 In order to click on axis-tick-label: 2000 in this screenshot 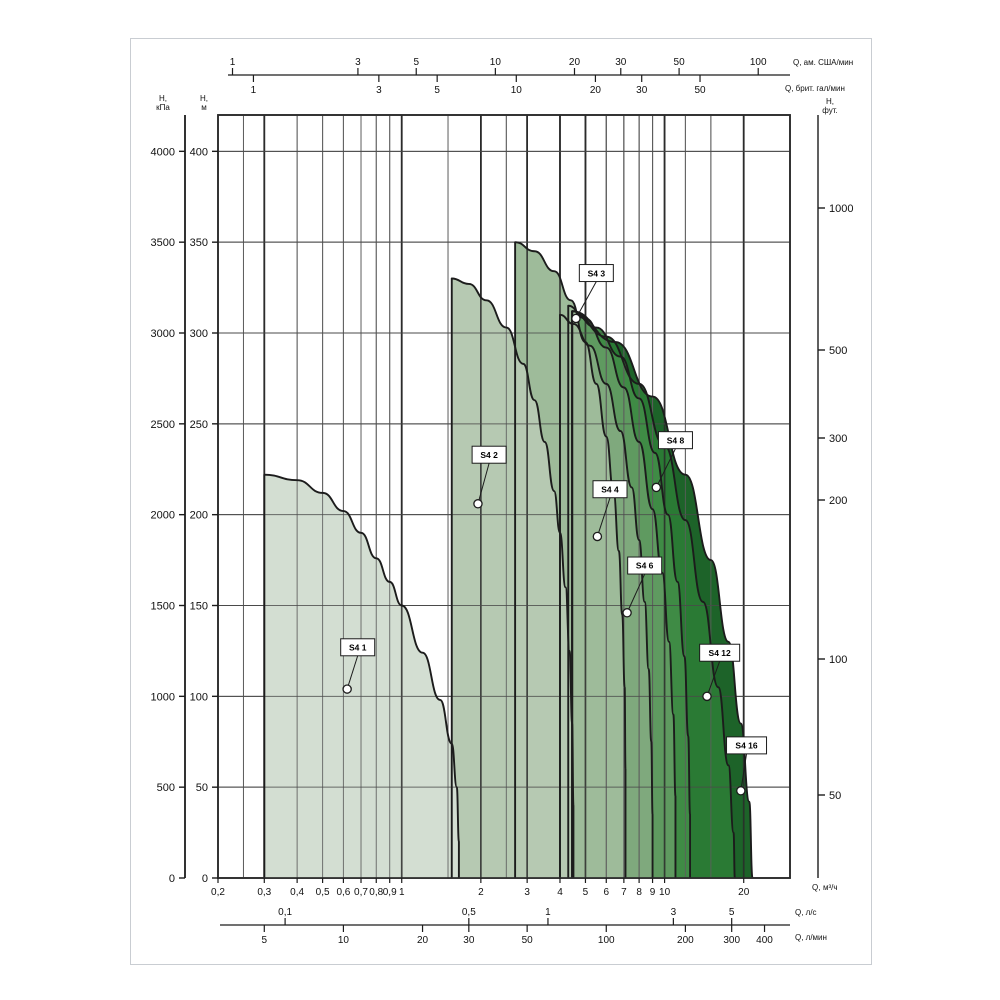, I will do `click(163, 516)`.